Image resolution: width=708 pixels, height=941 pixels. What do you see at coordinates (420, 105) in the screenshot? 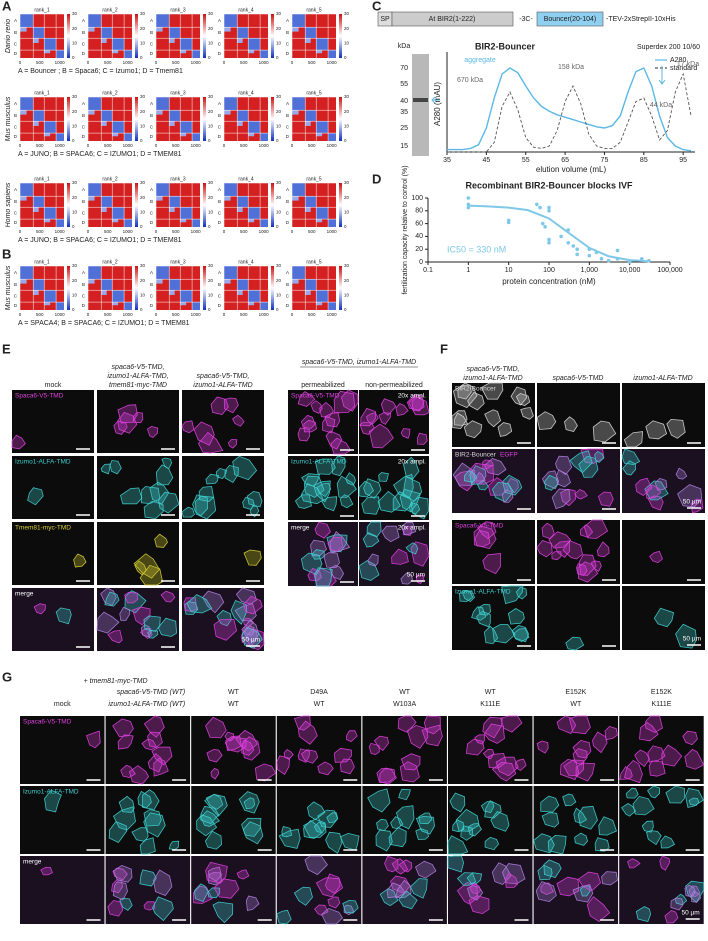
I see `gel-lane` at bounding box center [420, 105].